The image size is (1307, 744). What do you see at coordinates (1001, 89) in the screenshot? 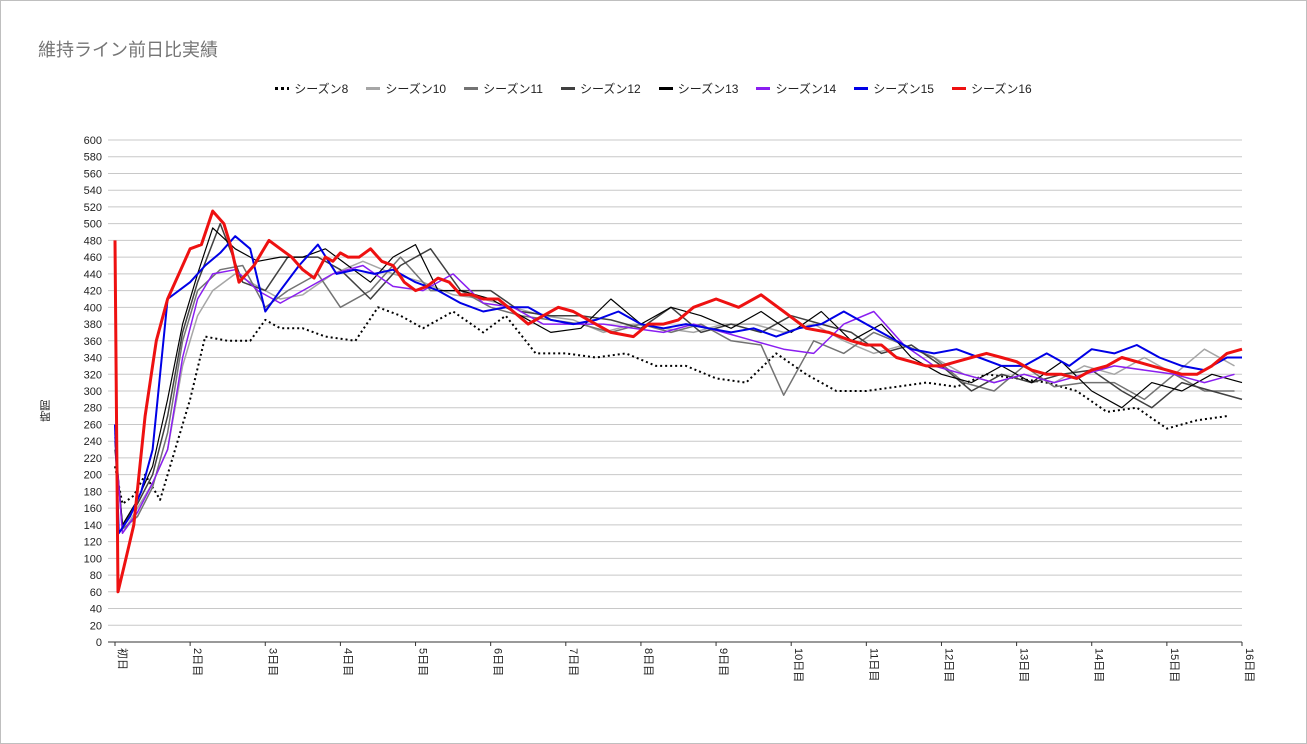
I see `legend-label: シーズン16` at bounding box center [1001, 89].